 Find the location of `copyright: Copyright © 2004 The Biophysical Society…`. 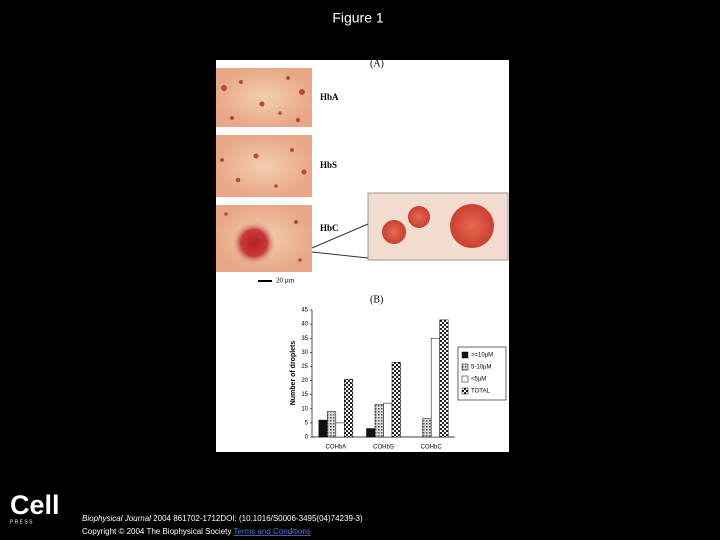

copyright: Copyright © 2004 The Biophysical Society… is located at coordinates (196, 531).